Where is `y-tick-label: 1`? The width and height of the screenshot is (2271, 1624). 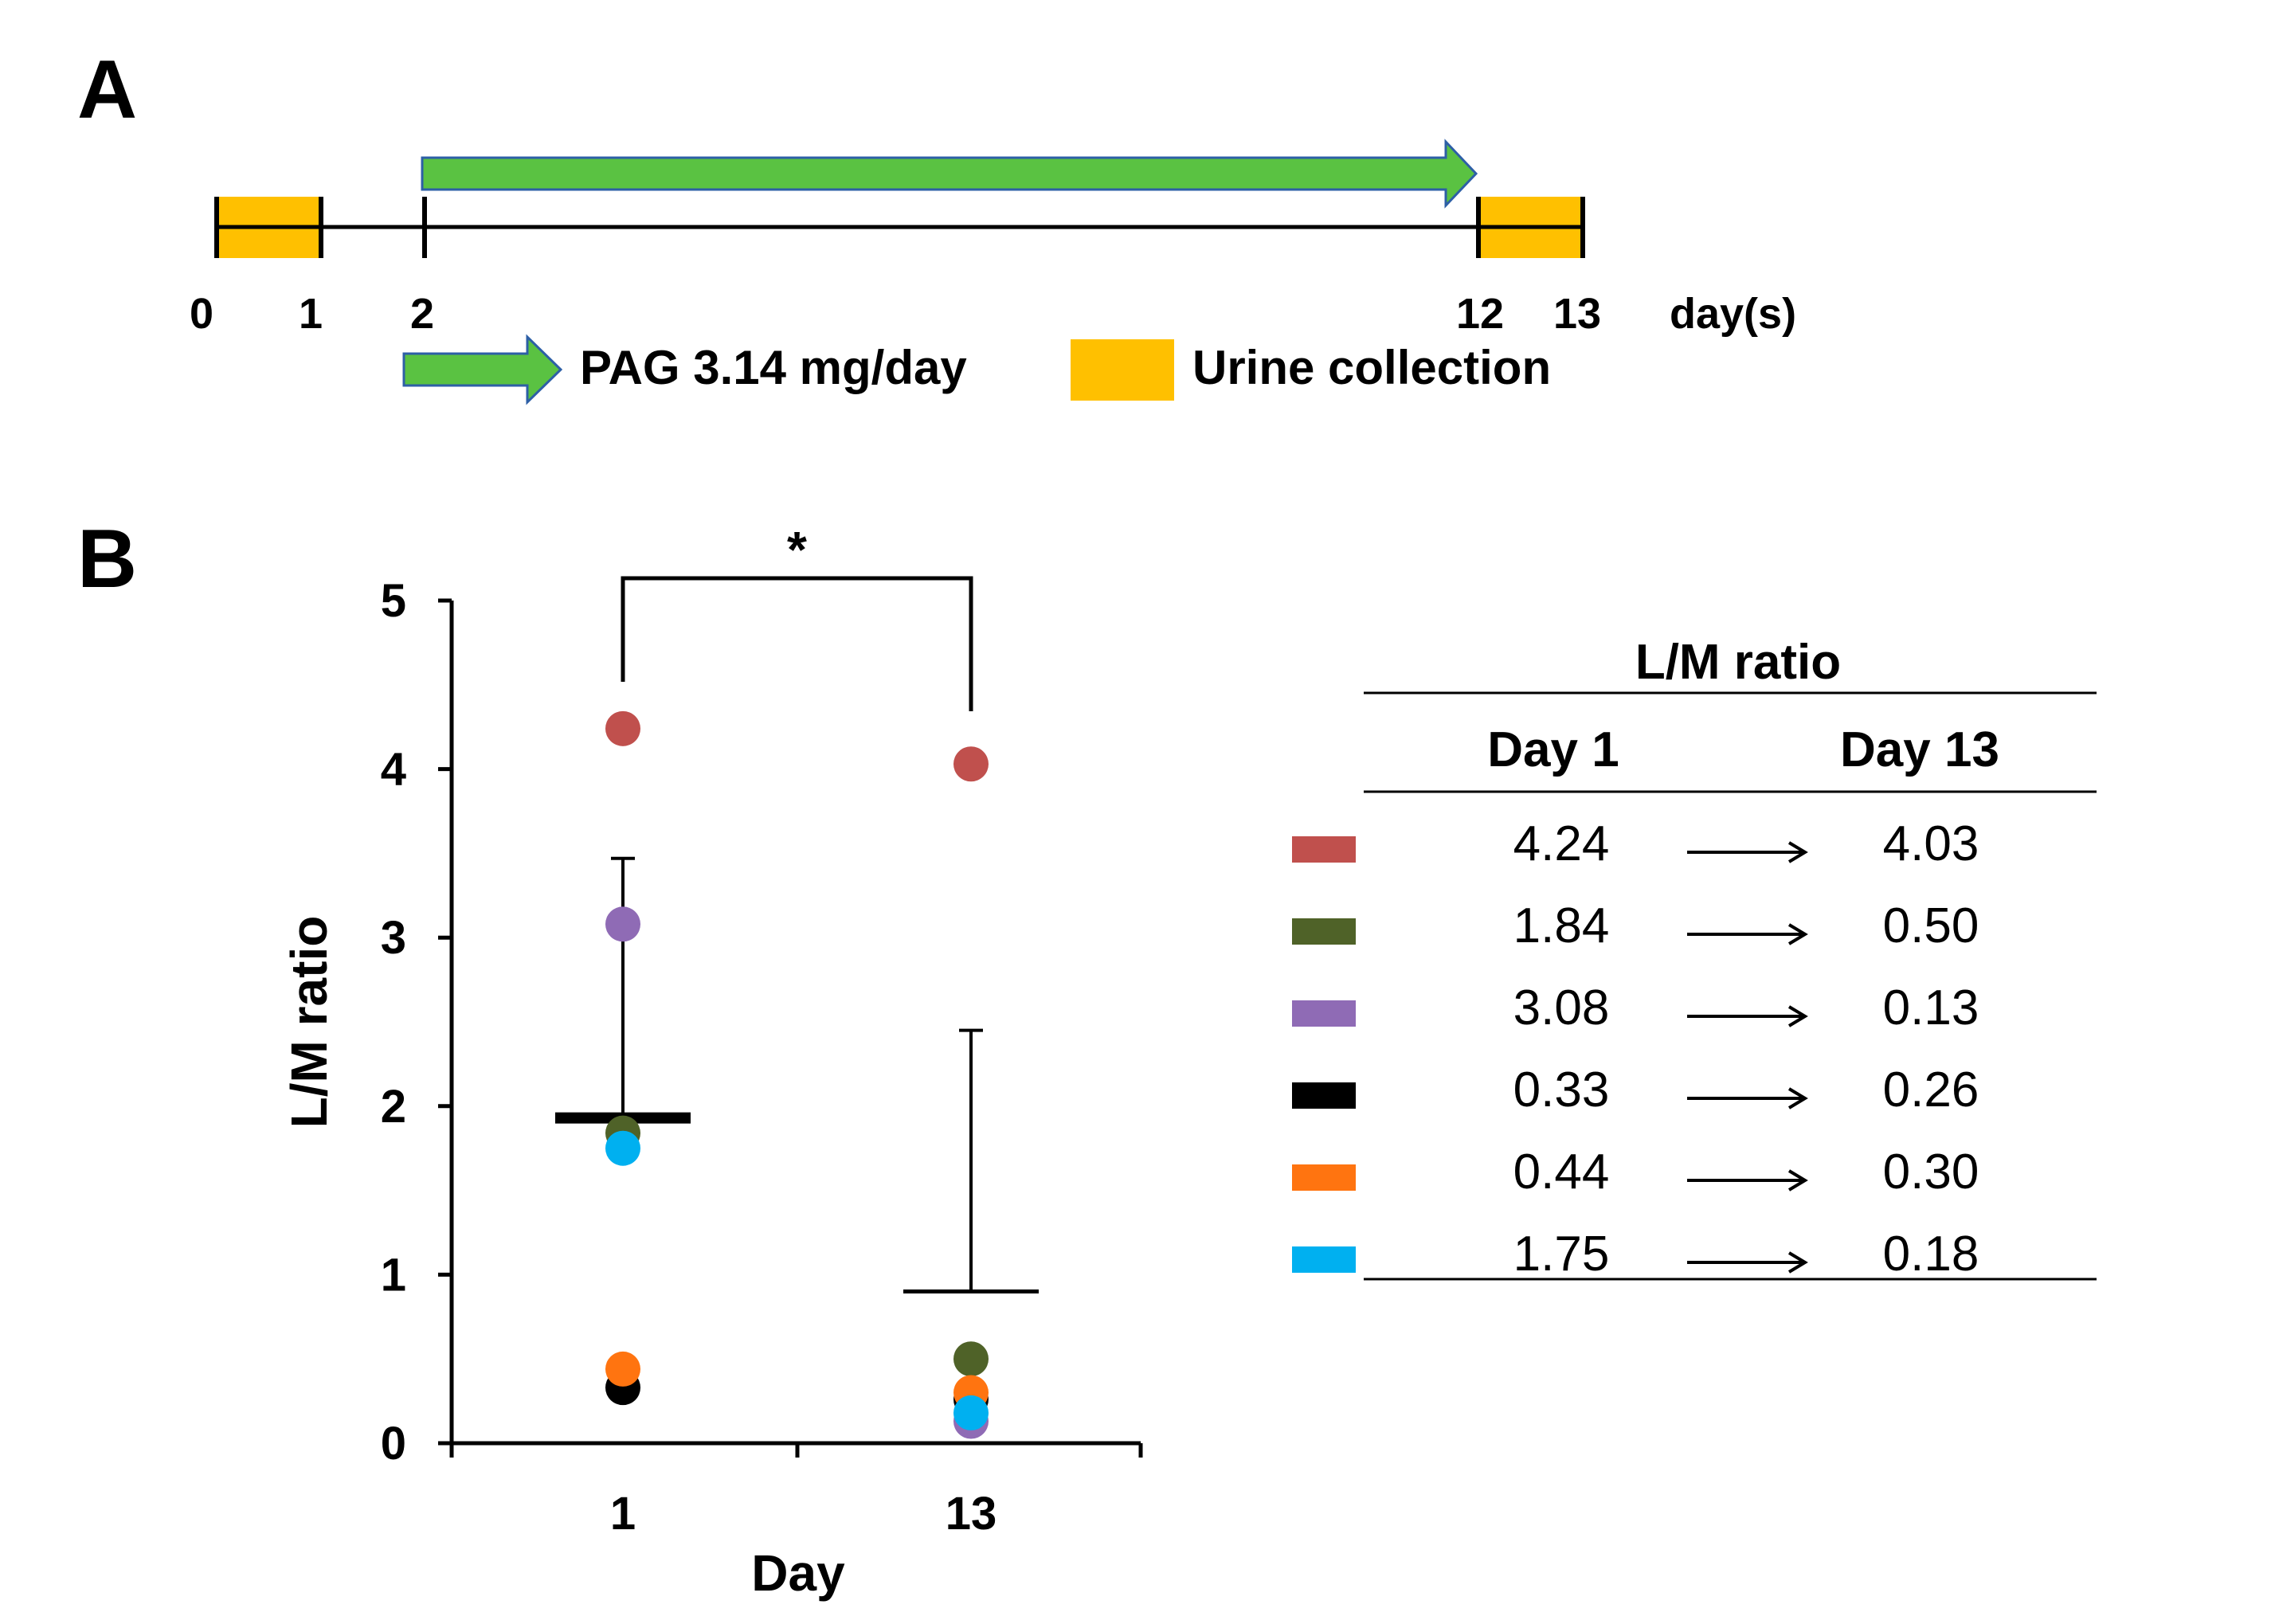 y-tick-label: 1 is located at coordinates (393, 1275).